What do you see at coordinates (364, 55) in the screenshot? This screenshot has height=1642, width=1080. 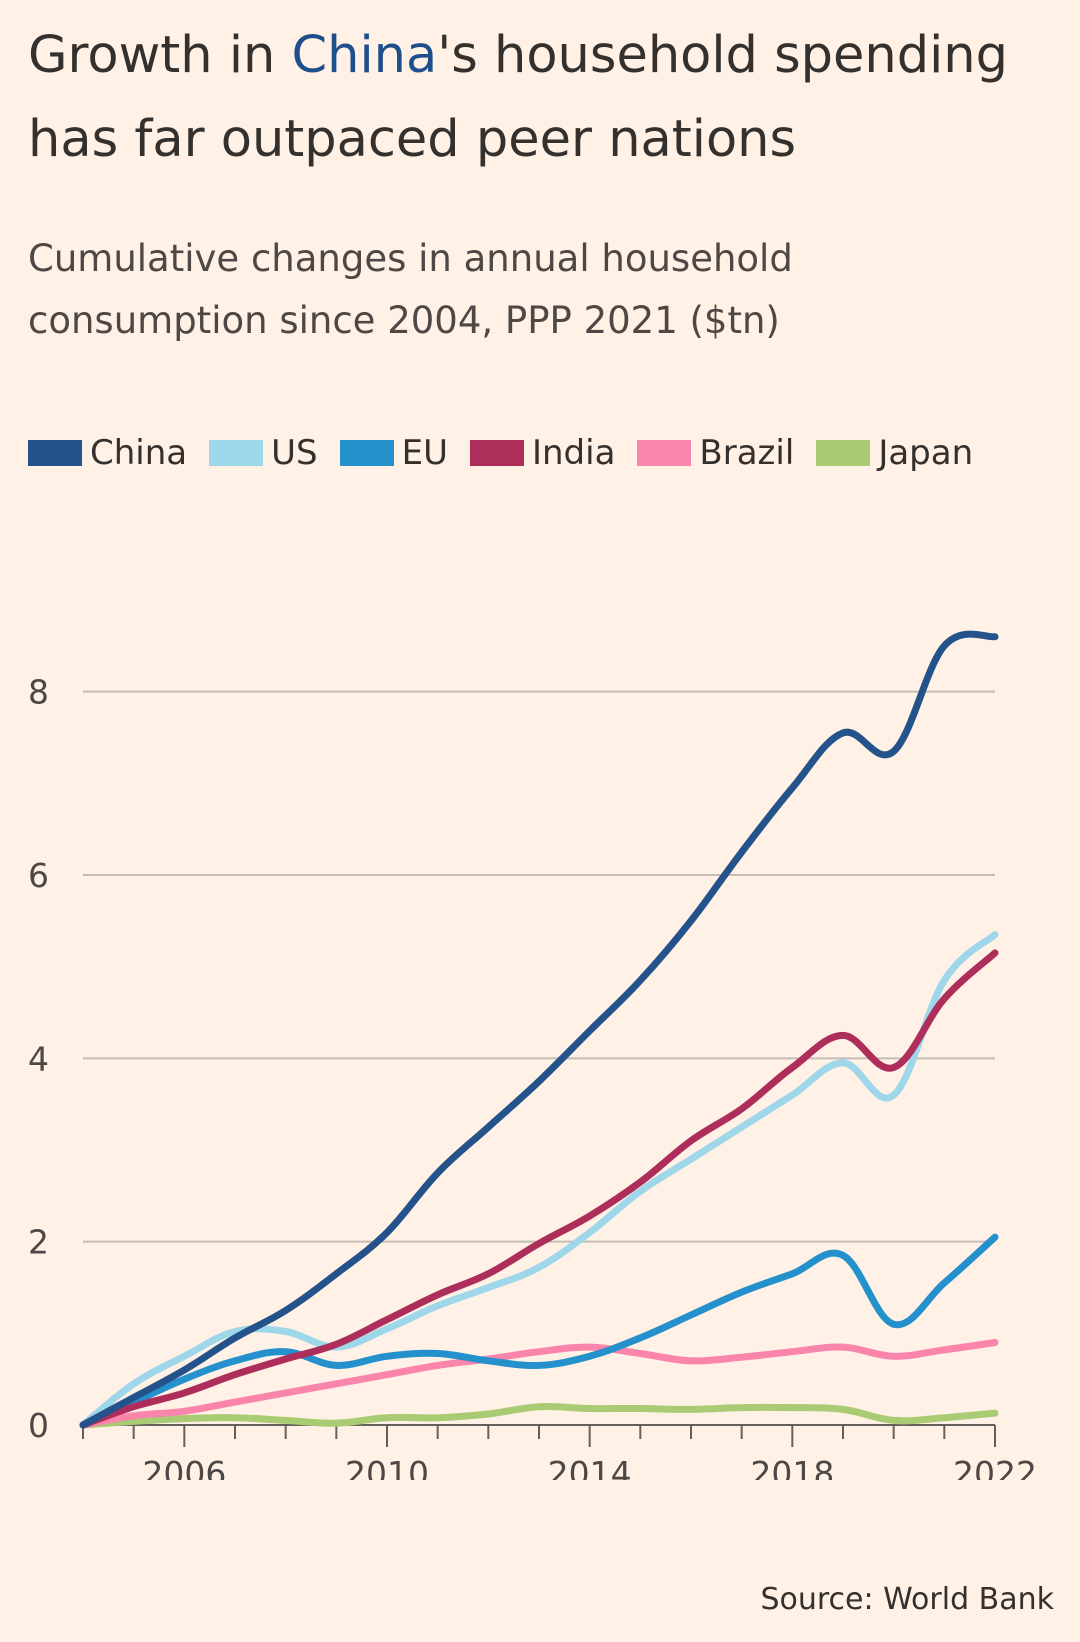 I see `title-highlight-china: China` at bounding box center [364, 55].